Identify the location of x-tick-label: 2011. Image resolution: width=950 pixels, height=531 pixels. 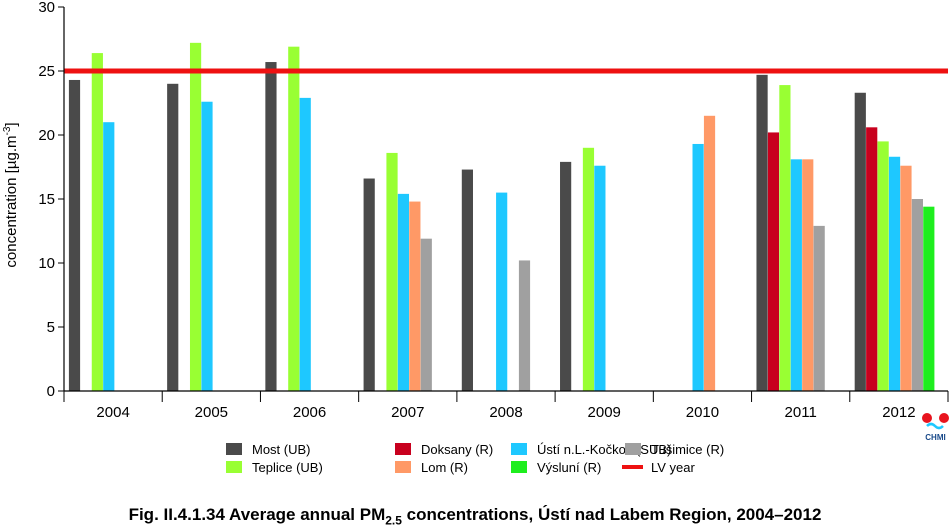
(801, 412).